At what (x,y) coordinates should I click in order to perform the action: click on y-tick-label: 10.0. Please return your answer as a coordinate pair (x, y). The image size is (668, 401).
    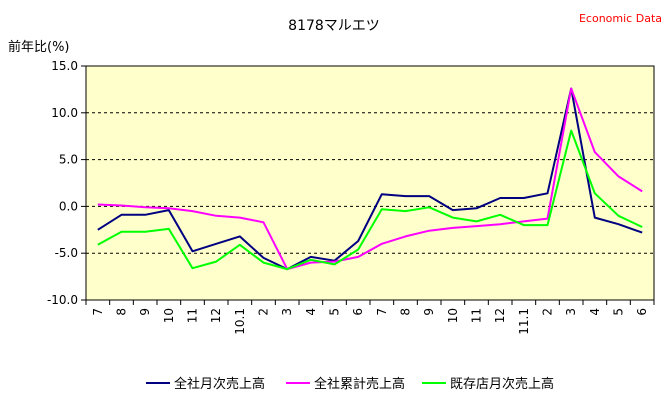
    Looking at the image, I should click on (64, 113).